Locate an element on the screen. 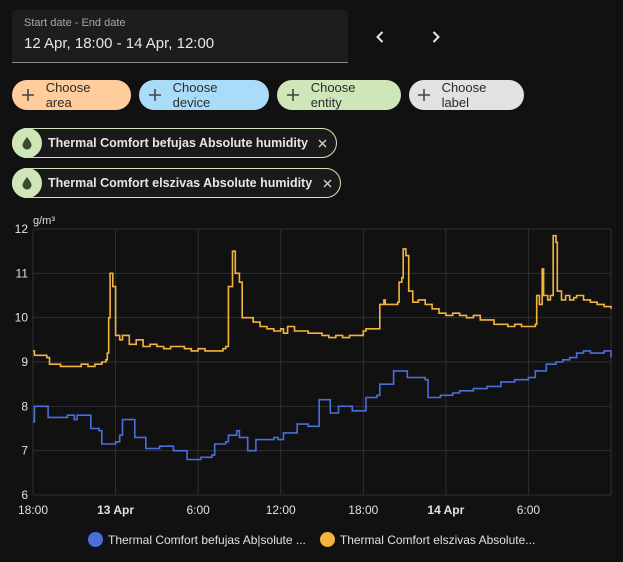 The height and width of the screenshot is (562, 623). y-tick-label: 12 is located at coordinates (22, 229).